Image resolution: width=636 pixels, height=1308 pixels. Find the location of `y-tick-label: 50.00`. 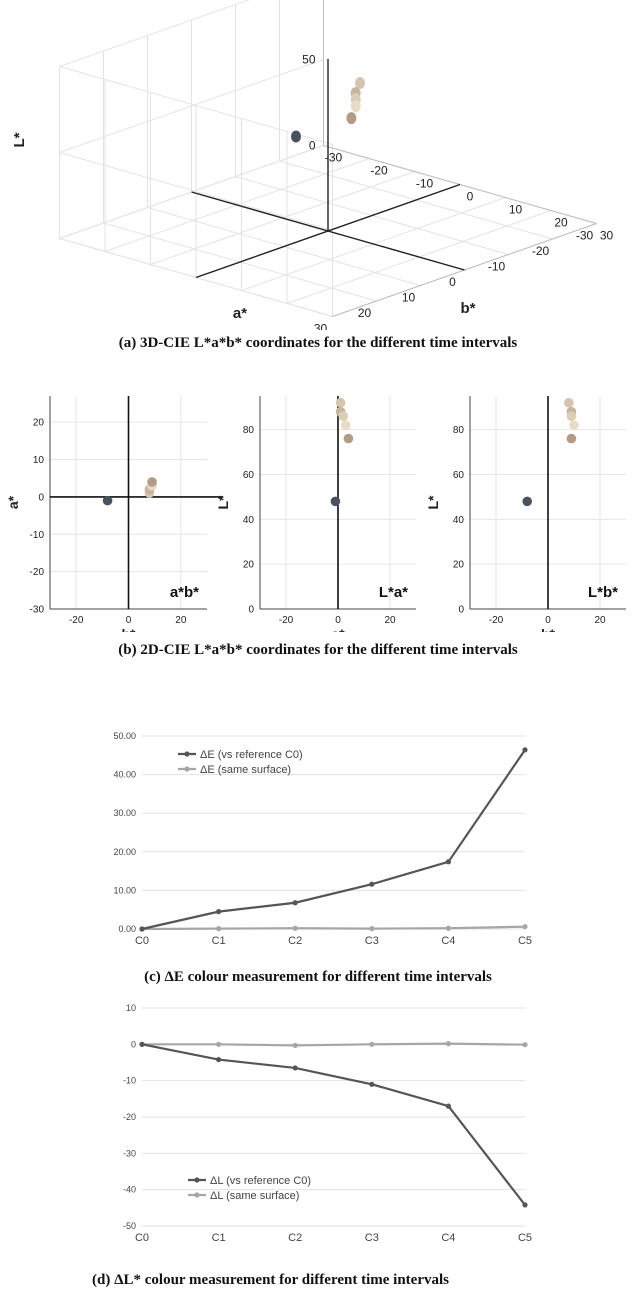

y-tick-label: 50.00 is located at coordinates (124, 736).